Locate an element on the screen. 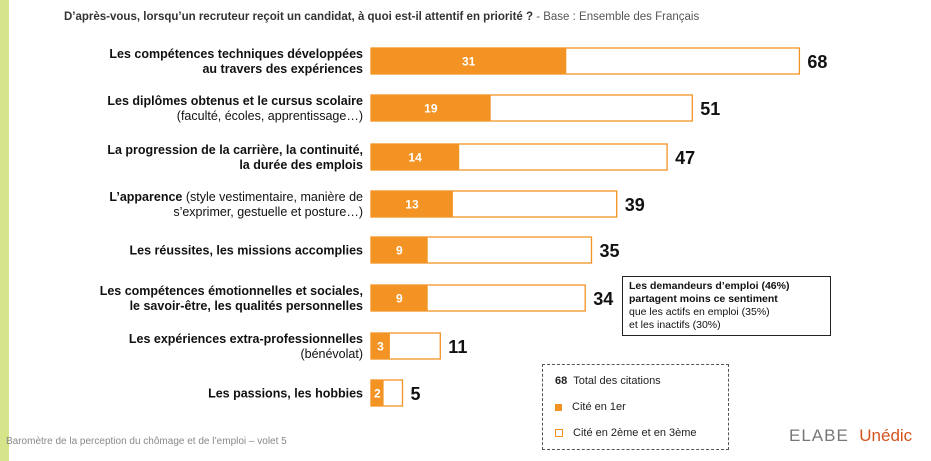 The height and width of the screenshot is (461, 931). total-value-label: 34 is located at coordinates (603, 299).